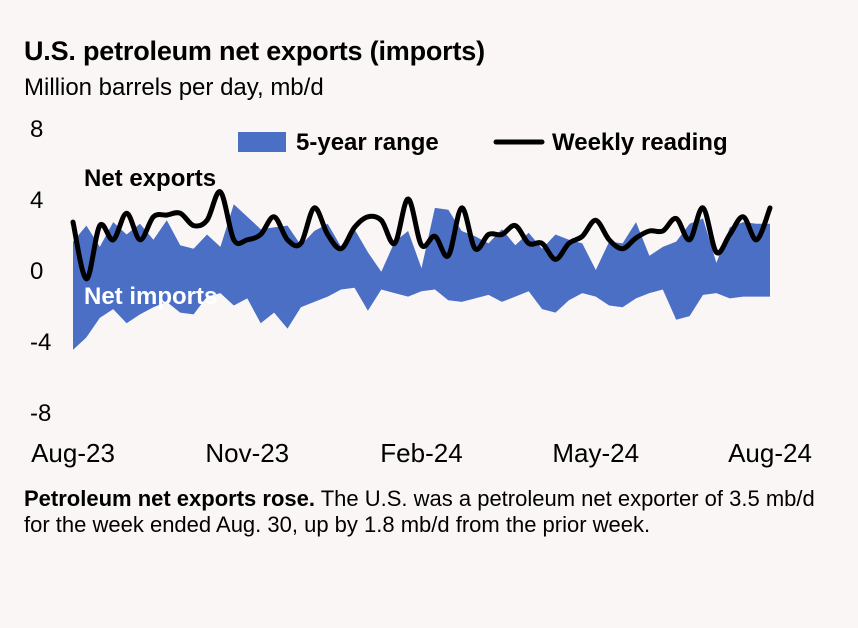  What do you see at coordinates (73, 453) in the screenshot?
I see `x-tick-label: Aug-23` at bounding box center [73, 453].